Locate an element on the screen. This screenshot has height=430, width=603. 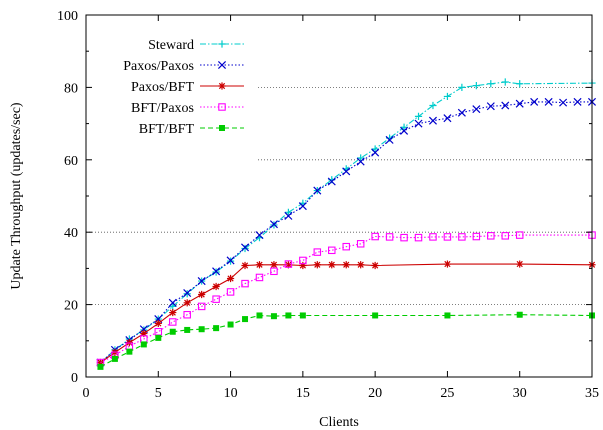
y-tick-label-60: 60 is located at coordinates (71, 161).